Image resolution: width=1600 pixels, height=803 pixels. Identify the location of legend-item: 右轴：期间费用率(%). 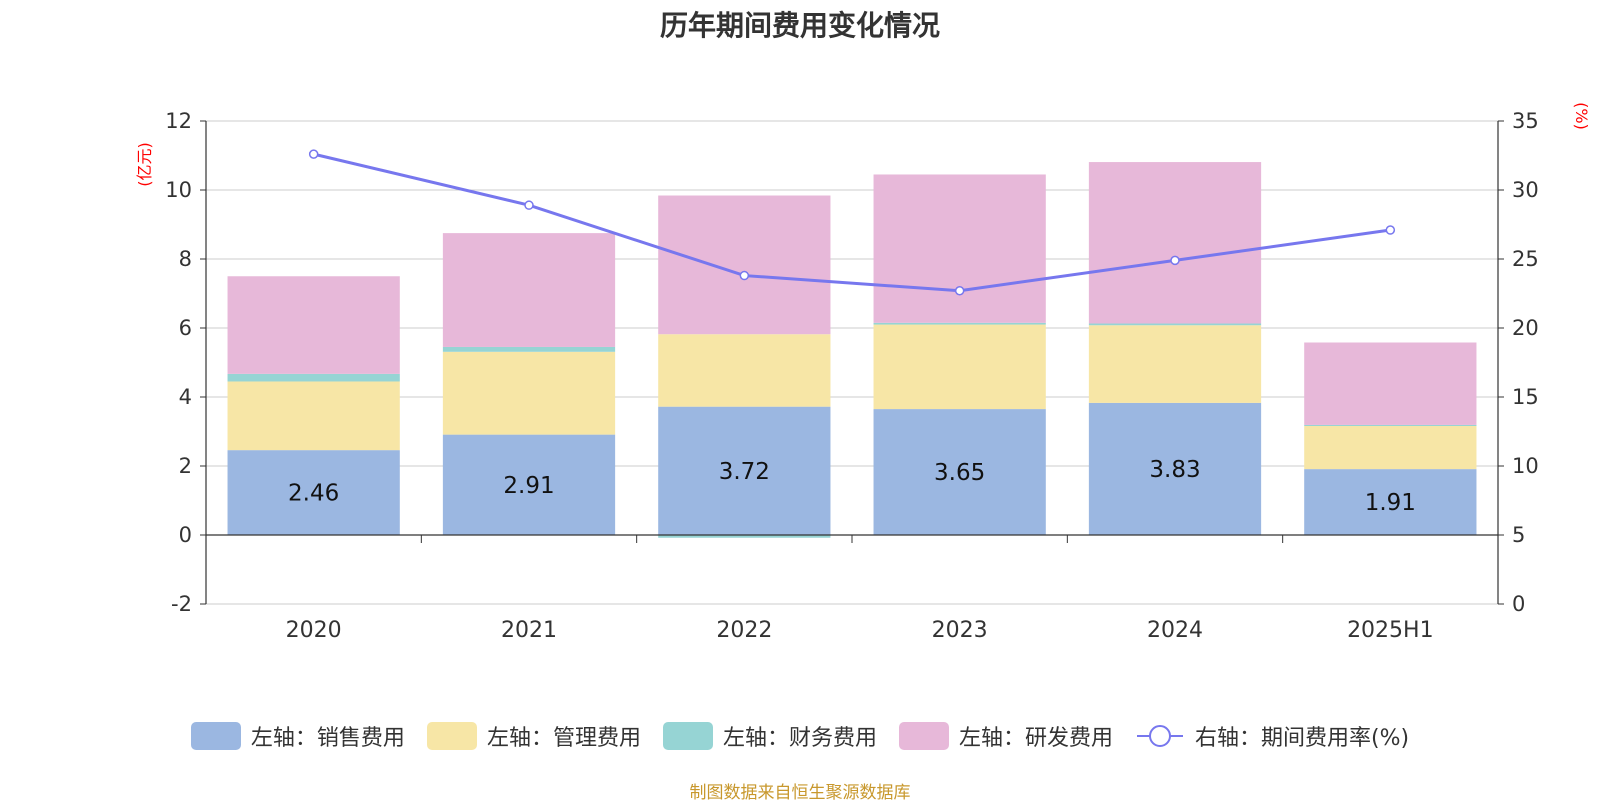
(1272, 736).